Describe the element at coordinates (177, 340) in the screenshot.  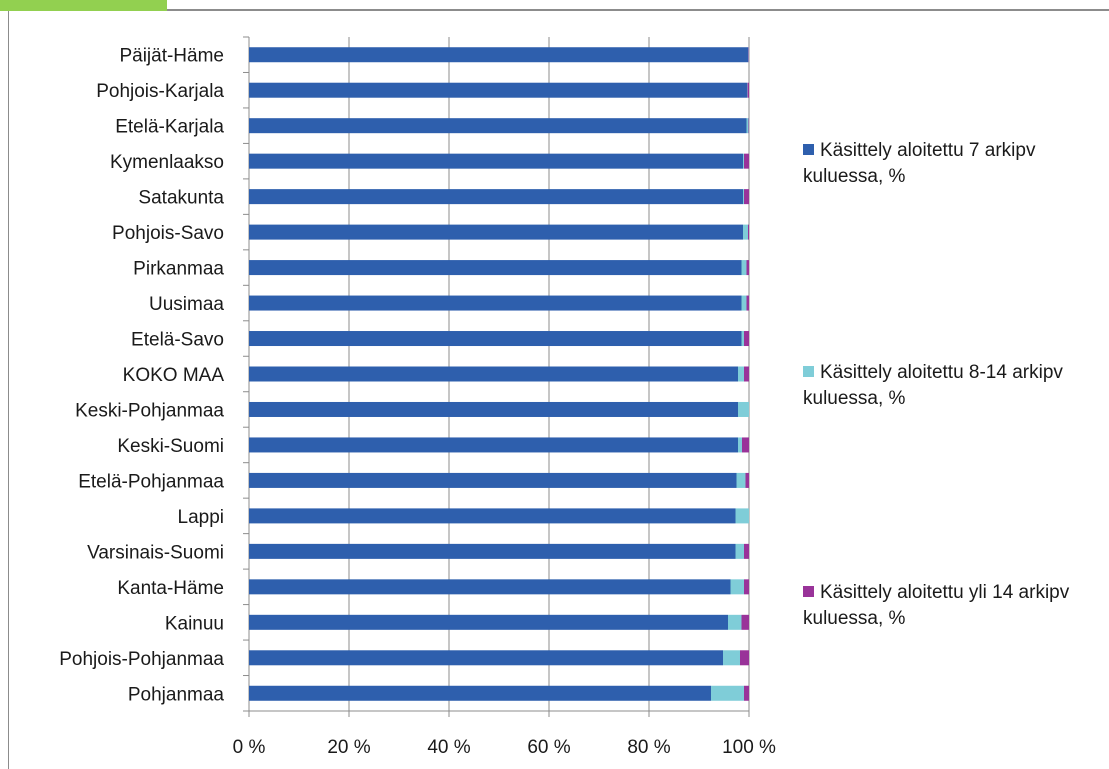
I see `category-label: Etelä-Savo` at that location.